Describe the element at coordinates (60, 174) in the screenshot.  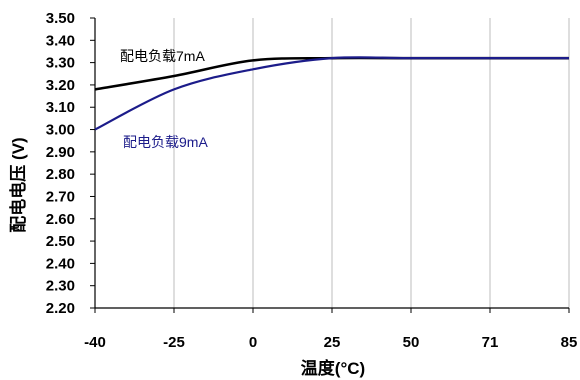
I see `y-tick-label: 2.80` at that location.